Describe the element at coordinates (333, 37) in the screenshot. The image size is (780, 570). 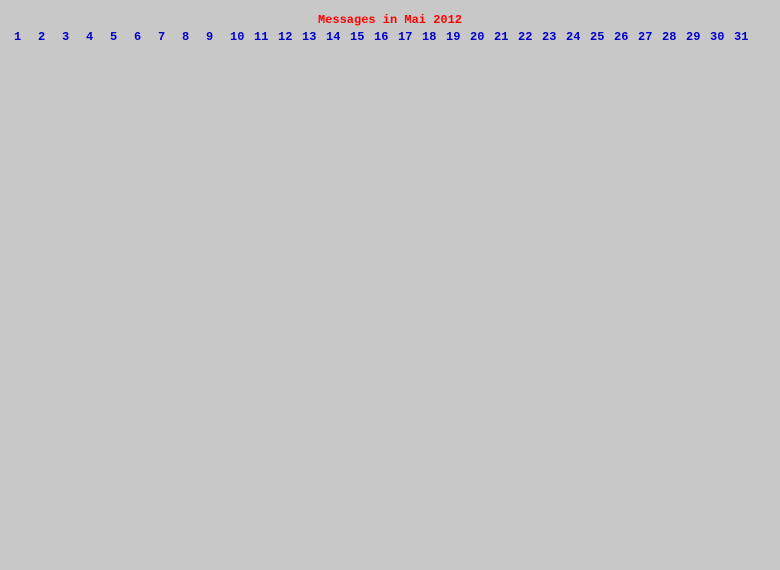
I see `day-link-14: 14` at that location.